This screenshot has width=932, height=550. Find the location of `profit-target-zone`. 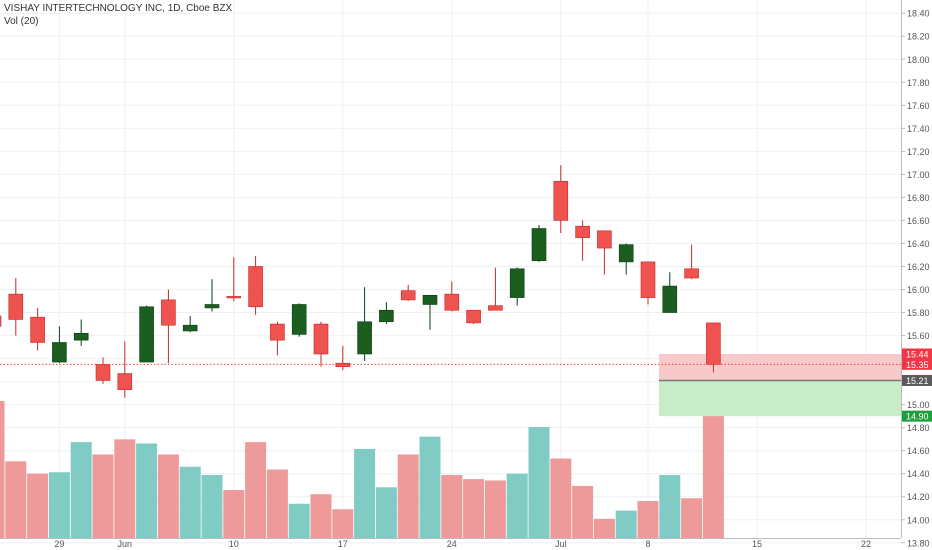

profit-target-zone is located at coordinates (780, 398).